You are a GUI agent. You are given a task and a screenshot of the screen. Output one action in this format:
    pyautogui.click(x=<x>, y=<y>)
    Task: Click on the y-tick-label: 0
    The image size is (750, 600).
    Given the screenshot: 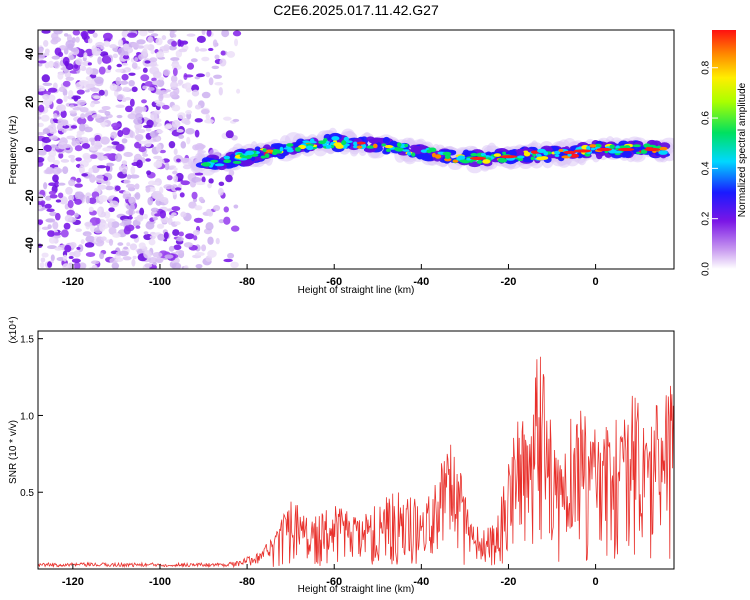 What is the action you would take?
    pyautogui.click(x=30, y=149)
    